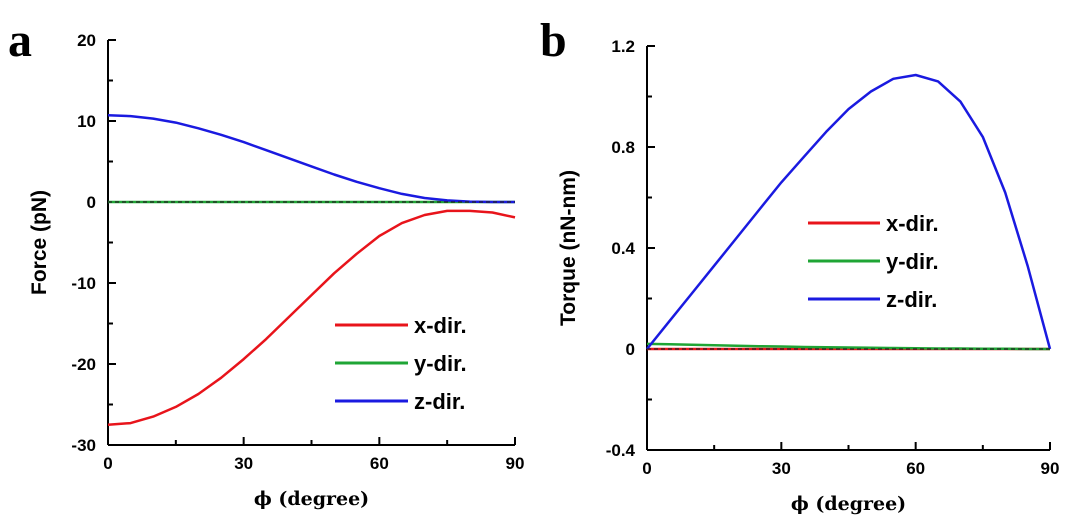  Describe the element at coordinates (86, 40) in the screenshot. I see `y-tick-label: 20` at that location.